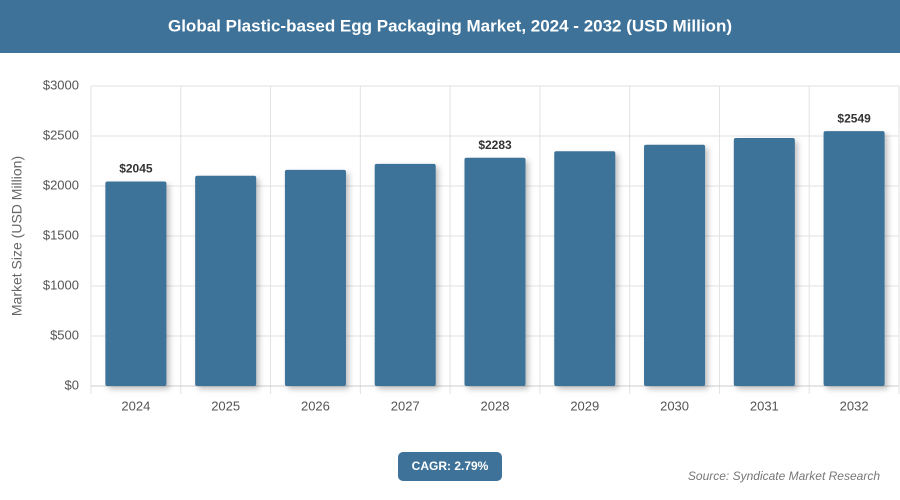 The height and width of the screenshot is (500, 900). What do you see at coordinates (225, 405) in the screenshot?
I see `x-tick-label: 2025` at bounding box center [225, 405].